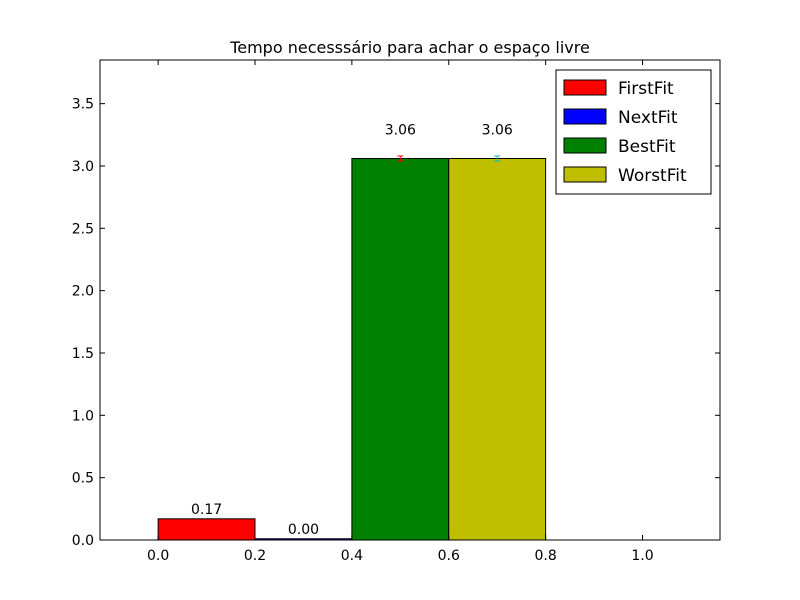  I want to click on y-tick-label: 3.5, so click(83, 105).